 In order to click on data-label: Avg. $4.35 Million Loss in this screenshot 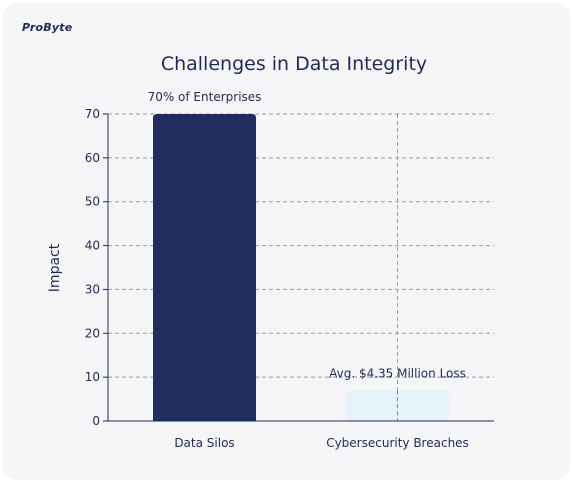, I will do `click(397, 373)`.